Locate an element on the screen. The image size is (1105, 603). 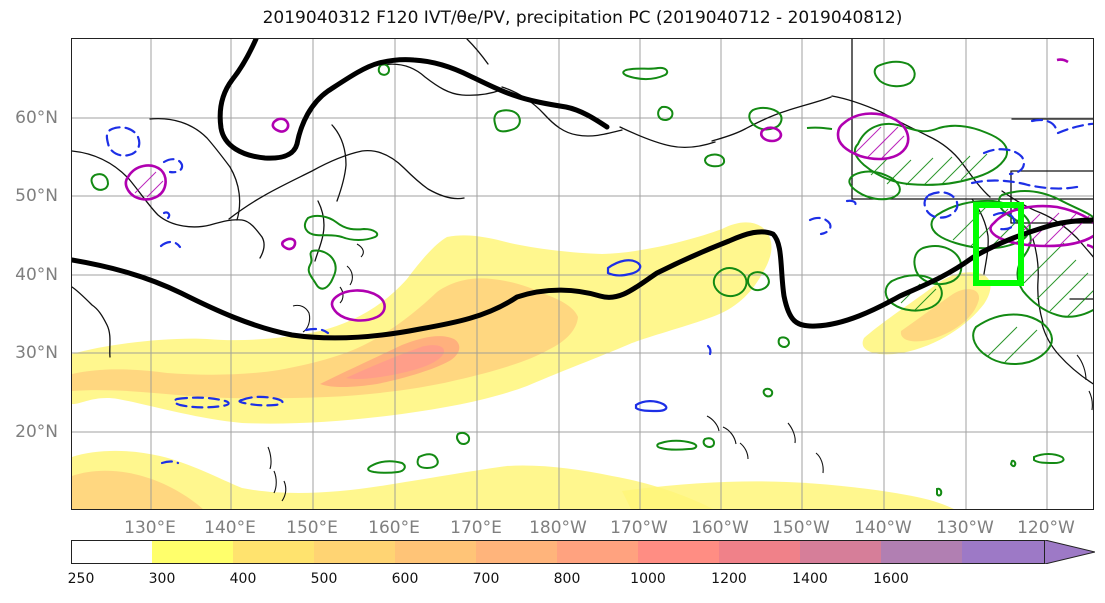
colorbar-tick-500: 500 is located at coordinates (324, 579).